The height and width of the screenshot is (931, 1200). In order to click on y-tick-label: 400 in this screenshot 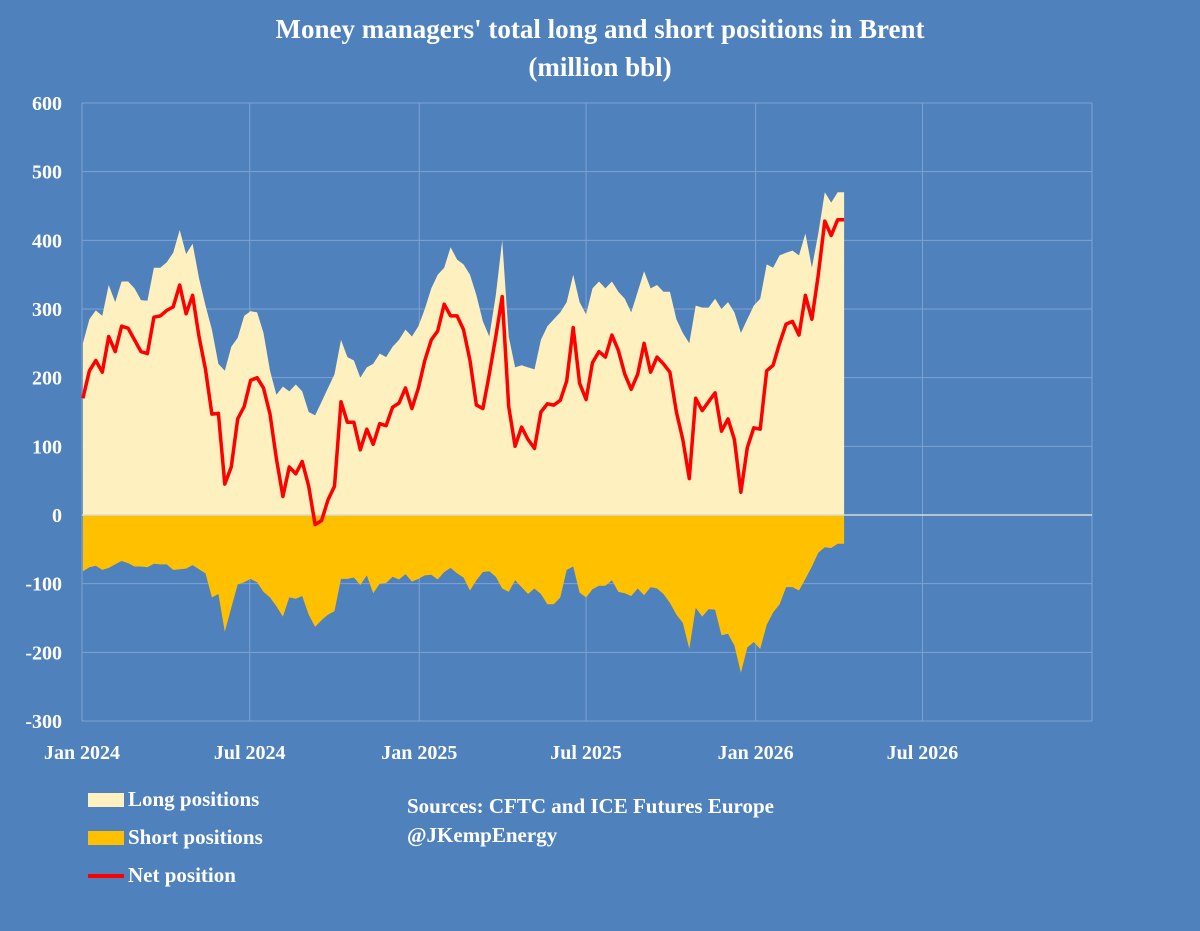, I will do `click(47, 241)`.